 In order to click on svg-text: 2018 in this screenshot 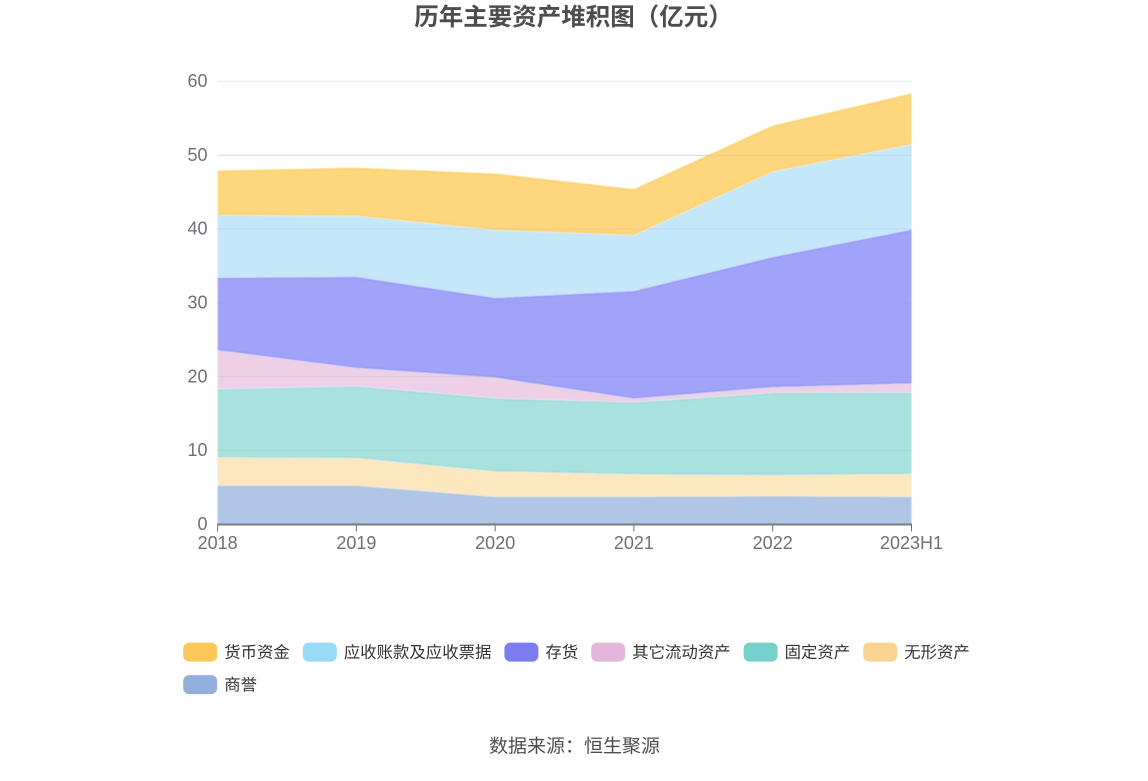, I will do `click(218, 543)`.